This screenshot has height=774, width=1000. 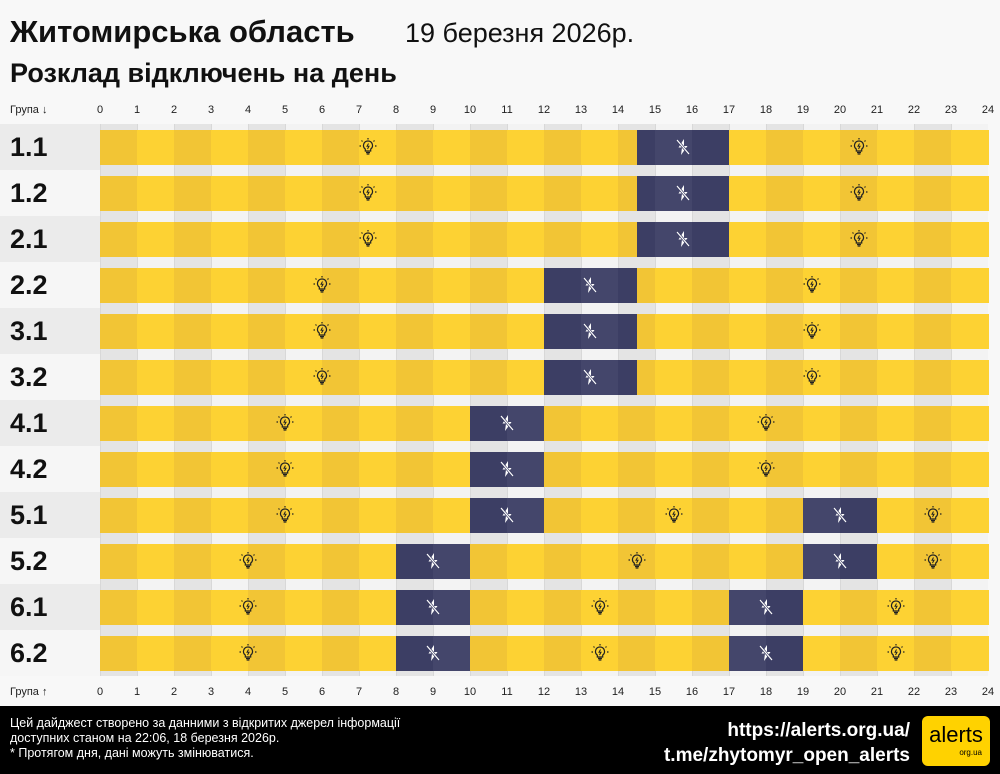 I want to click on hour-tick: 10, so click(x=470, y=692).